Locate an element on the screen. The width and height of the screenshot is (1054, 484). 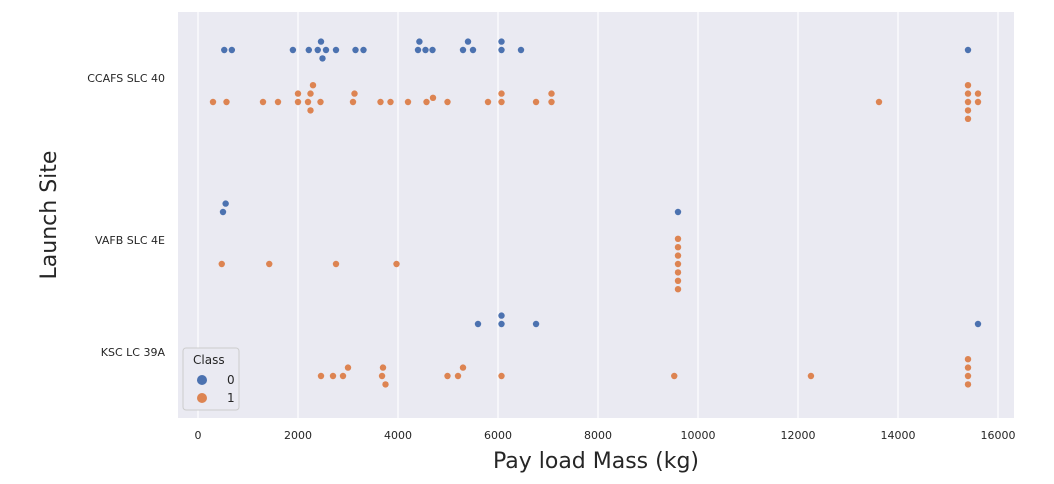
y-tick-label: KSC LC 39A is located at coordinates (133, 352).